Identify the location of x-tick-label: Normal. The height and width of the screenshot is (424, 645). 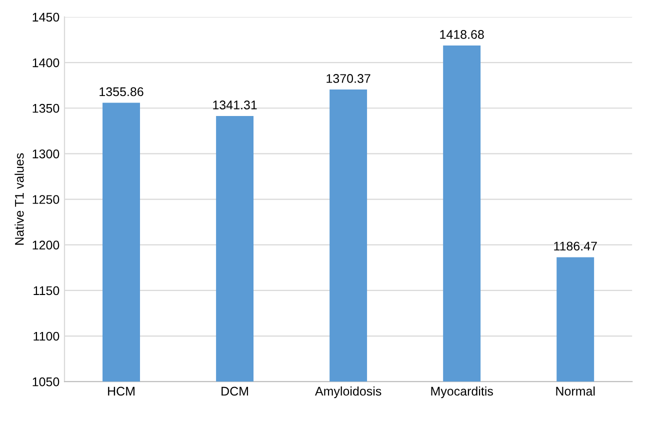
(575, 391).